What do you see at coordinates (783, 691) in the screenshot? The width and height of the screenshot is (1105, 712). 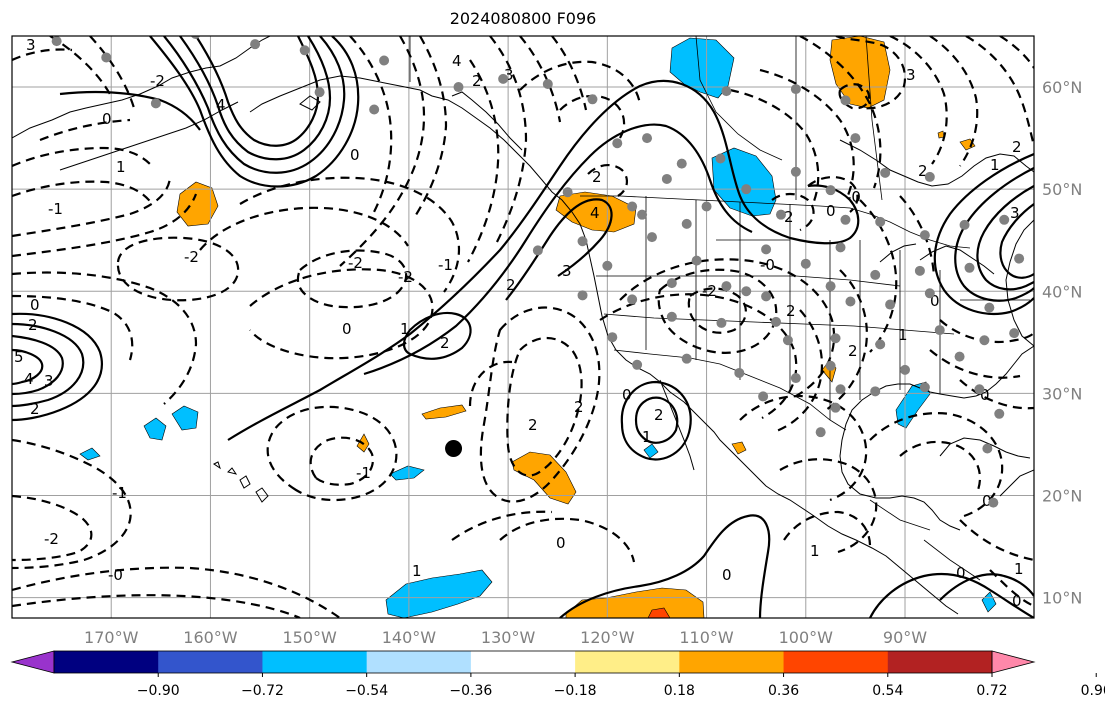 I see `colorbar-tick-label: 0.36` at bounding box center [783, 691].